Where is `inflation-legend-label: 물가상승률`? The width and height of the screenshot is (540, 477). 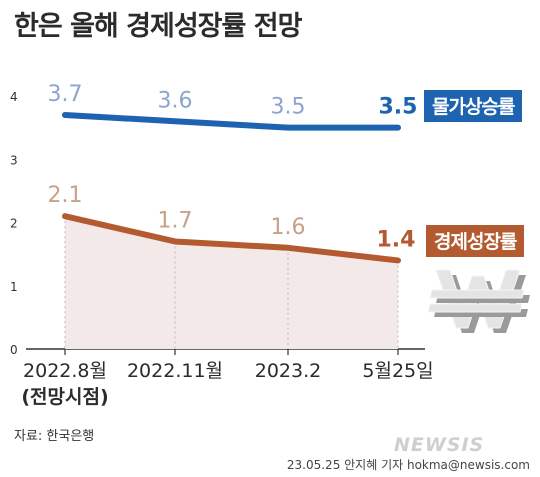
inflation-legend-label: 물가상승률 is located at coordinates (473, 106).